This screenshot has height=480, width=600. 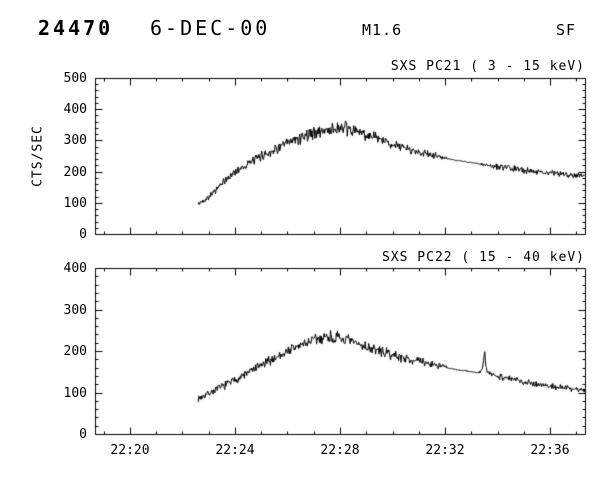 What do you see at coordinates (235, 450) in the screenshot?
I see `x-tick-label: 22:24` at bounding box center [235, 450].